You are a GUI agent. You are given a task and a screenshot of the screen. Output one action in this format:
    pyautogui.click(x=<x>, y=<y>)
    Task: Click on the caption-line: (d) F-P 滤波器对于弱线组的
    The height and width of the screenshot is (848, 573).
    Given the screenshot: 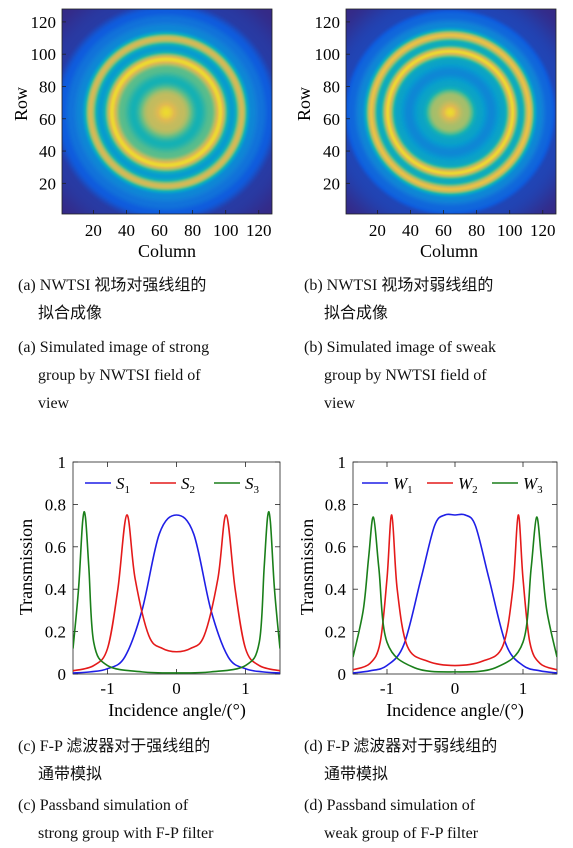 What is the action you would take?
    pyautogui.click(x=401, y=746)
    